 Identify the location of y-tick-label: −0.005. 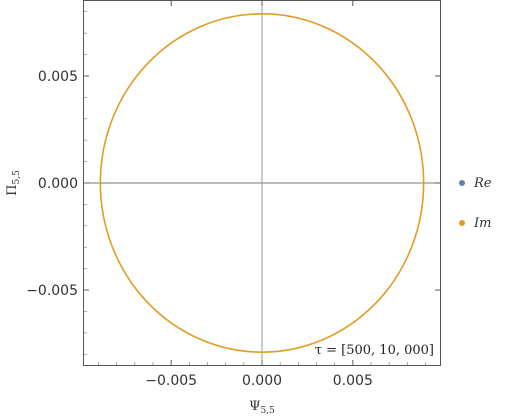
(52, 291).